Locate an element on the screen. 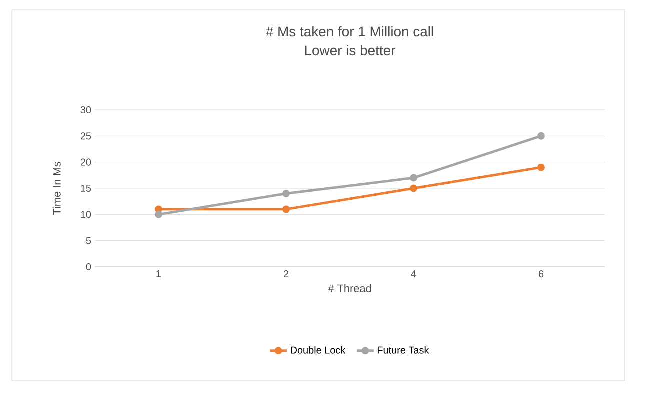 The width and height of the screenshot is (645, 393). y-axis-title: Time In Ms is located at coordinates (56, 189).